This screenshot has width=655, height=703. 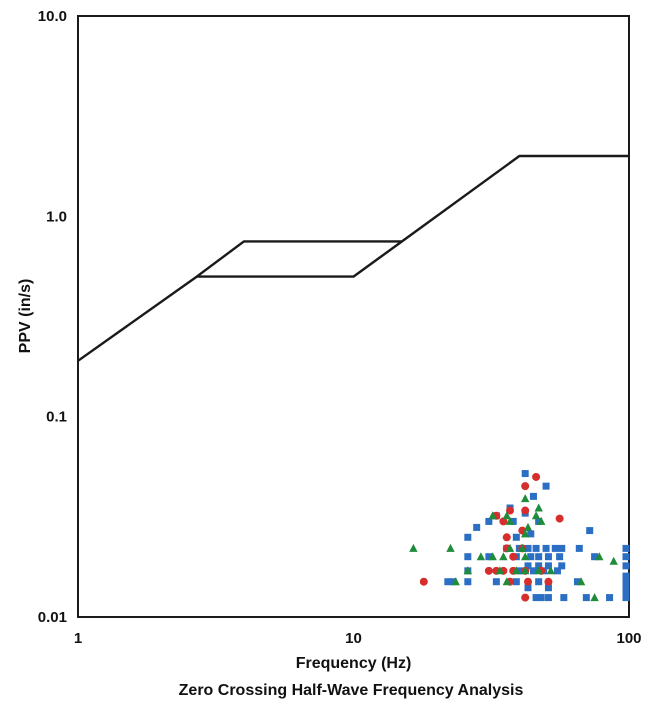 I want to click on x-tick-label: 10, so click(x=353, y=638).